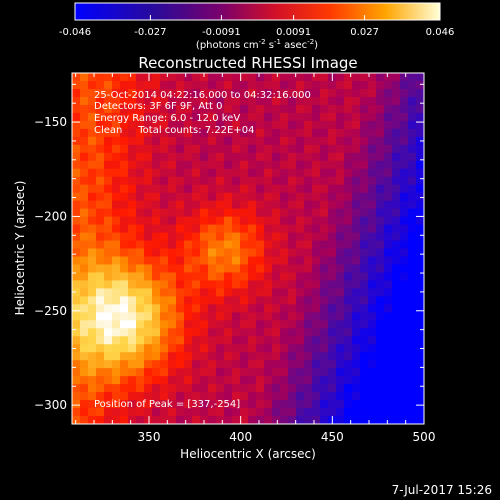 This screenshot has height=500, width=500. I want to click on y-tick-label: −250, so click(50, 311).